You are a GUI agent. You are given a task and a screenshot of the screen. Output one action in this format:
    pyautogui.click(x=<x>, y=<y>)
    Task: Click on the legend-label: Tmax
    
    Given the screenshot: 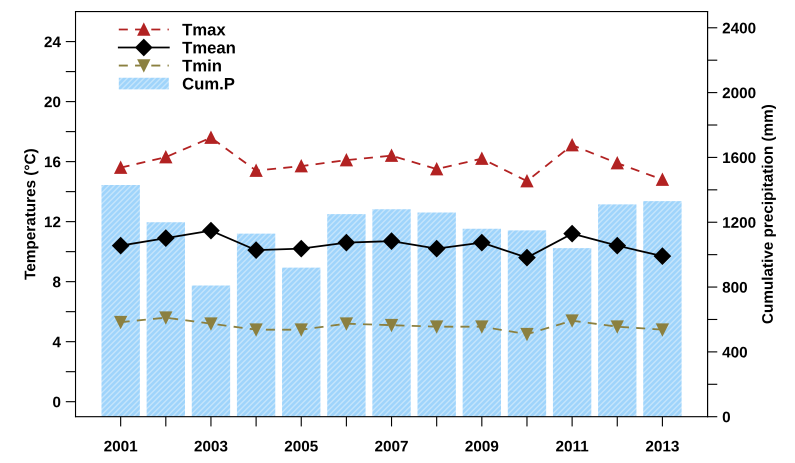 What is the action you would take?
    pyautogui.click(x=204, y=30)
    